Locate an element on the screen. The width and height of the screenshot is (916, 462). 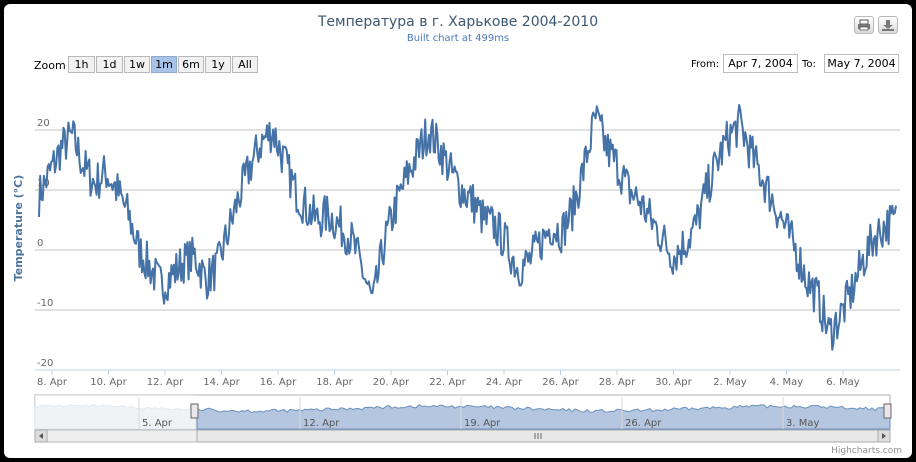
zoom-1m-button: 1m is located at coordinates (164, 64).